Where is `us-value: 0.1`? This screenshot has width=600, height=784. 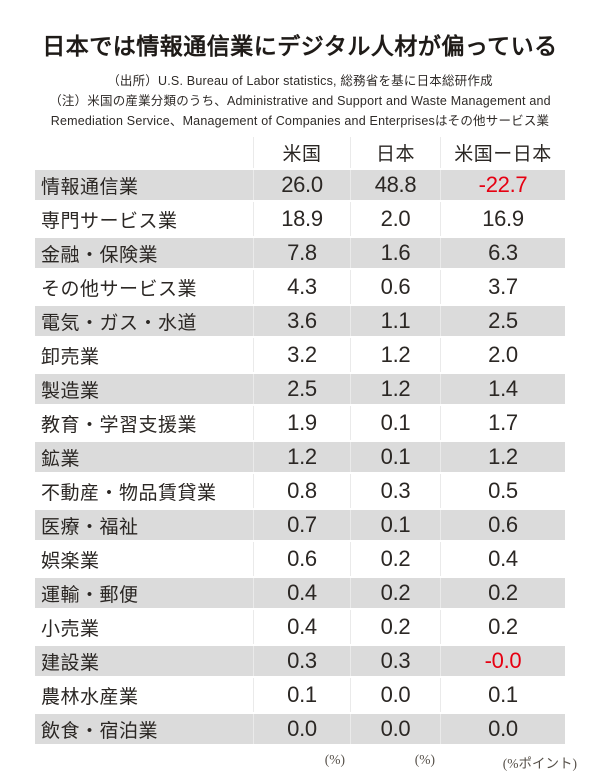
us-value: 0.1 is located at coordinates (301, 695).